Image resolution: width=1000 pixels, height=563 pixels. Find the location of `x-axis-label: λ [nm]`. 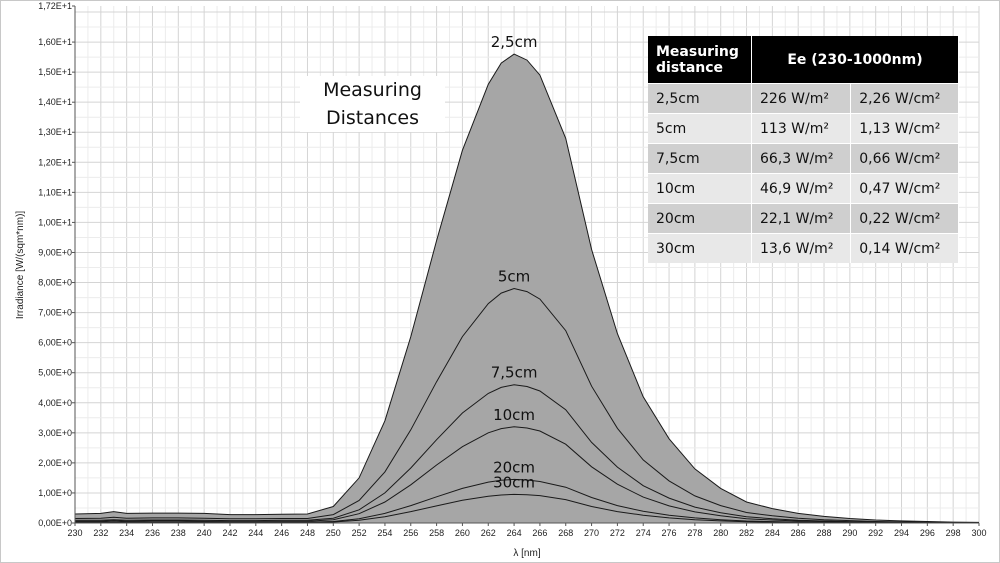

x-axis-label: λ [nm] is located at coordinates (526, 553).